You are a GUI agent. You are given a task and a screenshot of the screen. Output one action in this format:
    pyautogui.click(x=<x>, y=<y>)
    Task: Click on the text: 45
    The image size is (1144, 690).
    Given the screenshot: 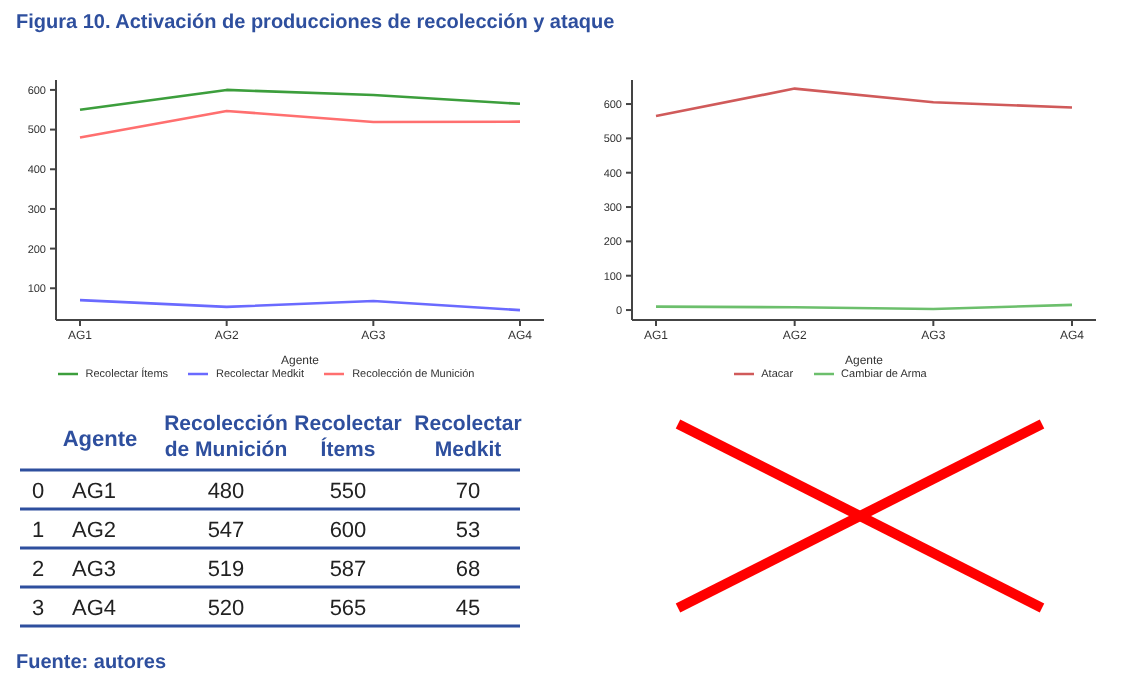 What is the action you would take?
    pyautogui.click(x=468, y=609)
    